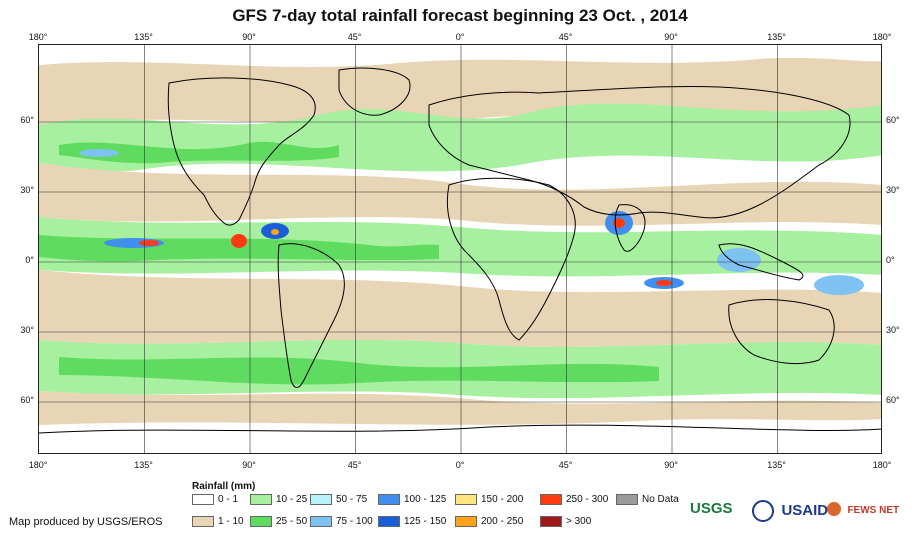 This screenshot has width=920, height=539. I want to click on legend-label: 50 - 75, so click(352, 499).